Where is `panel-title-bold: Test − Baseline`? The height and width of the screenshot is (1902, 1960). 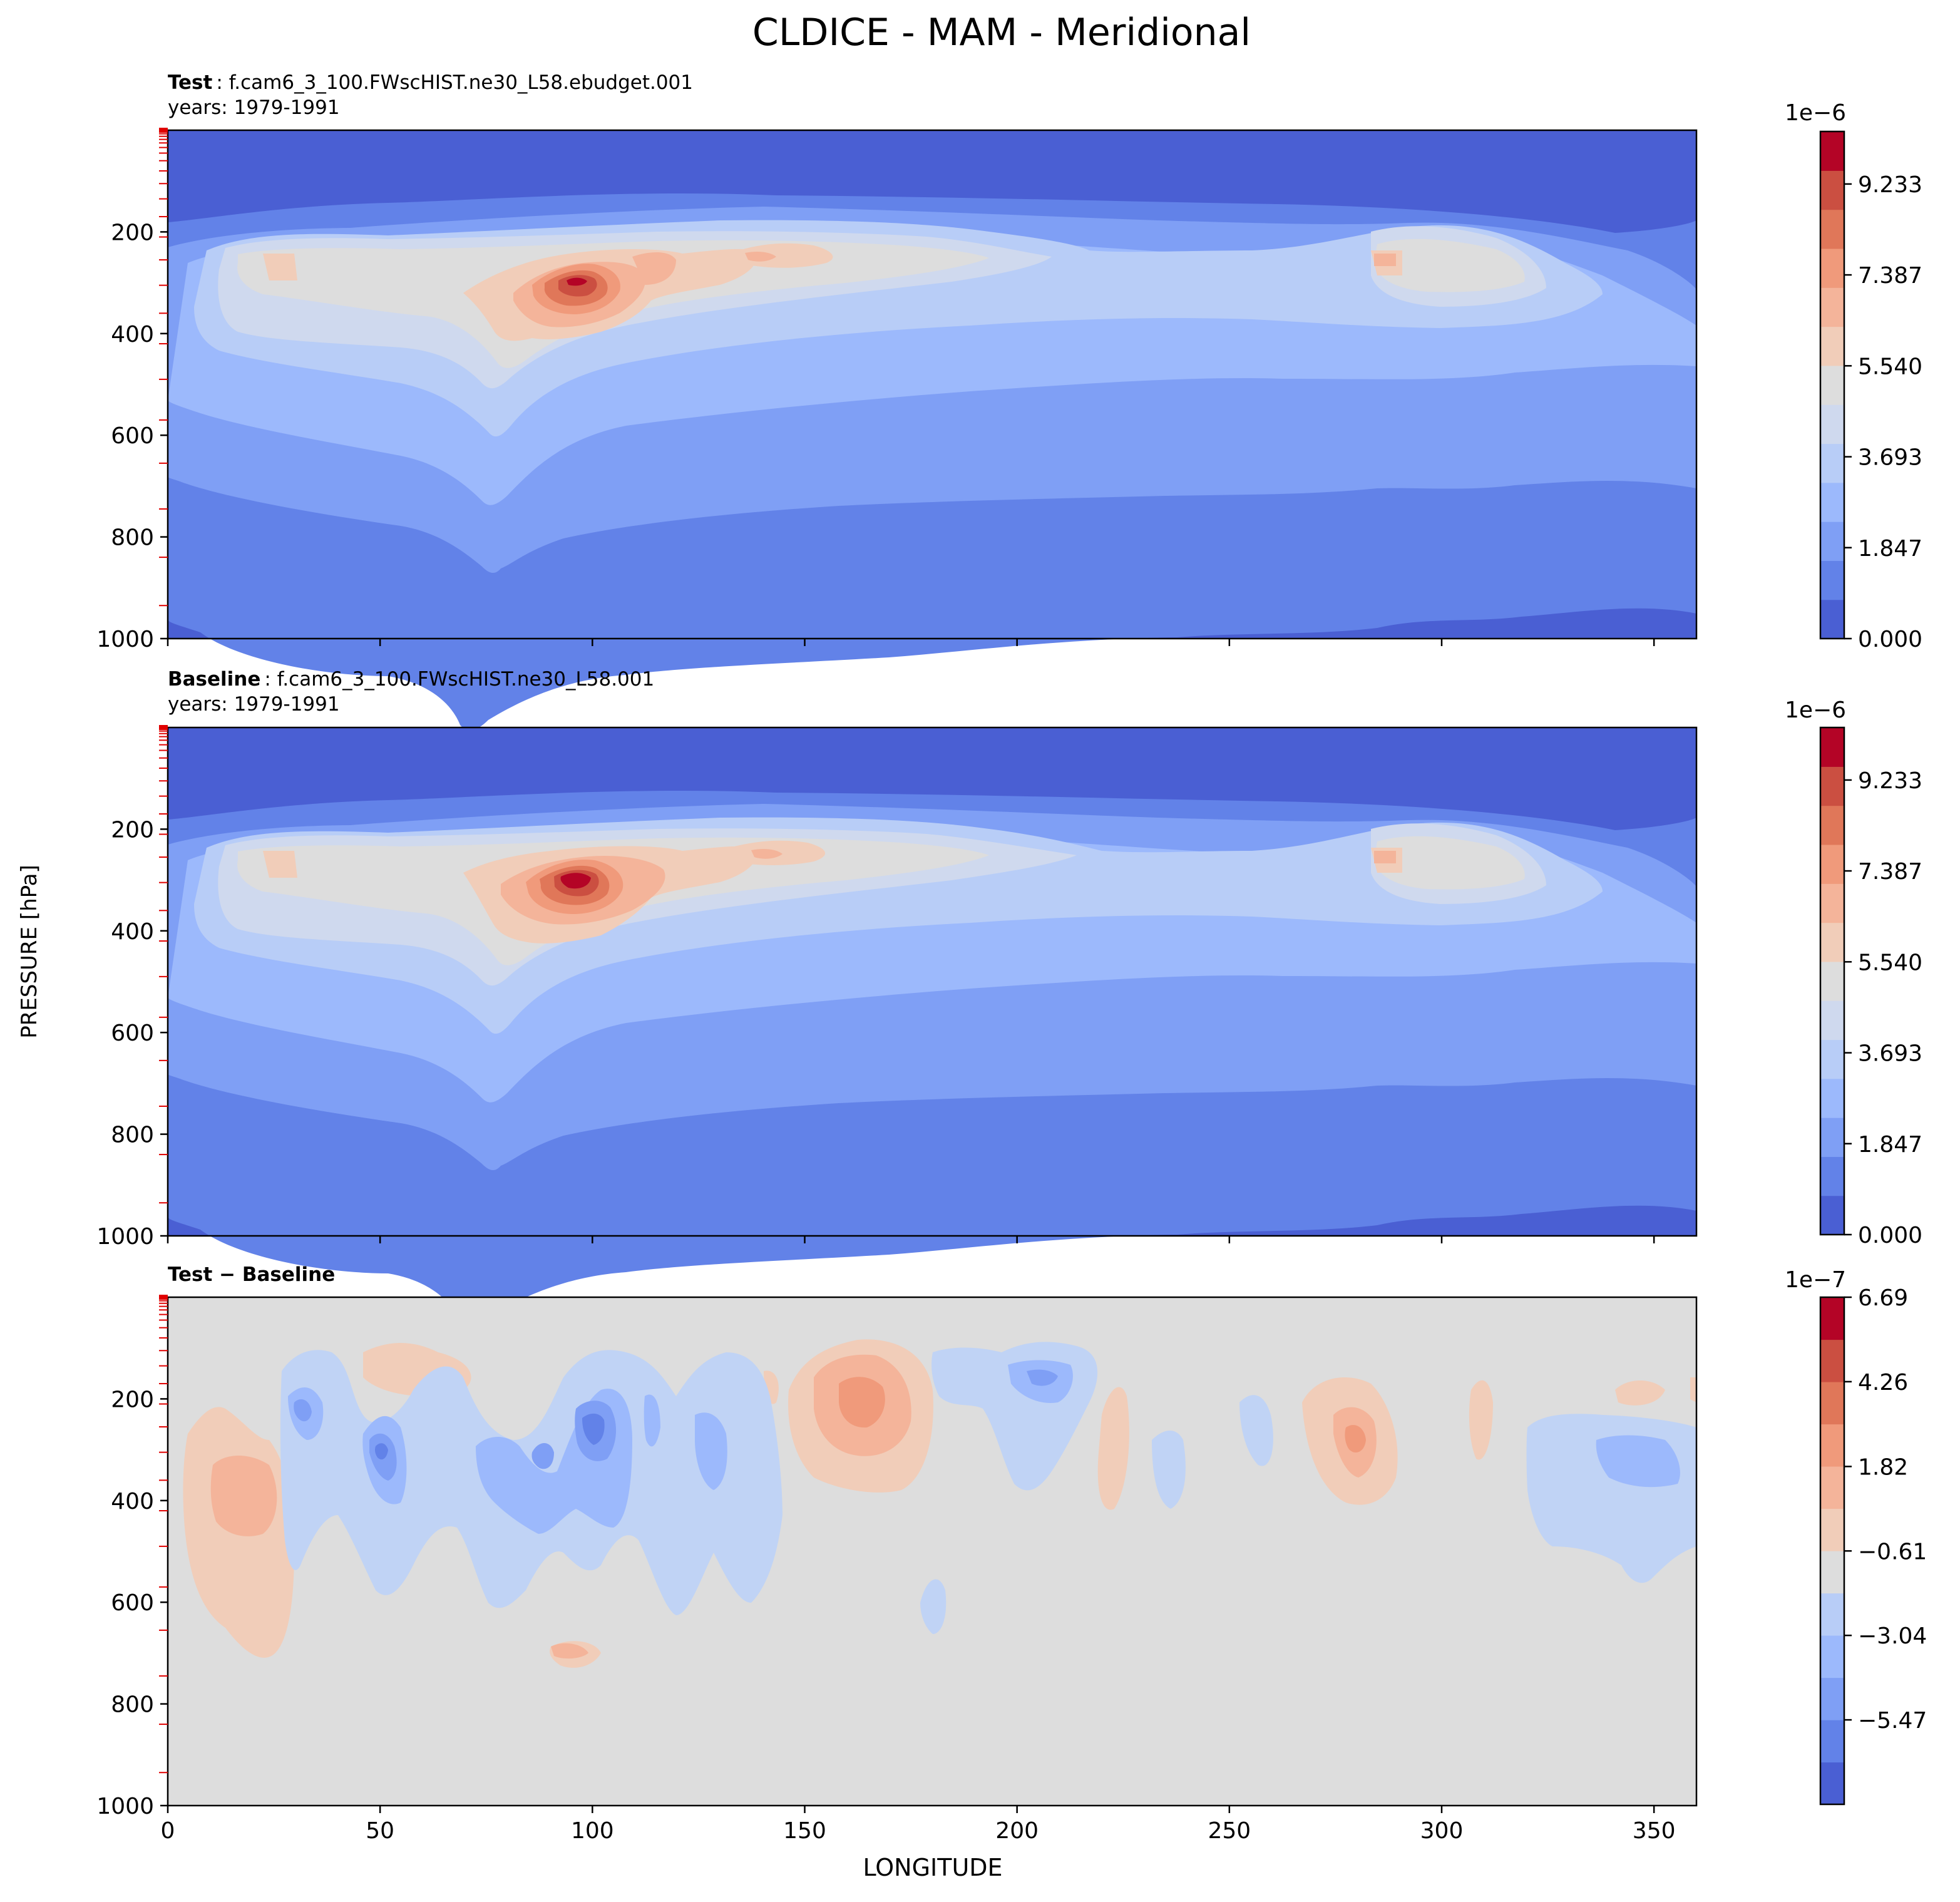 panel-title-bold: Test − Baseline is located at coordinates (251, 1274).